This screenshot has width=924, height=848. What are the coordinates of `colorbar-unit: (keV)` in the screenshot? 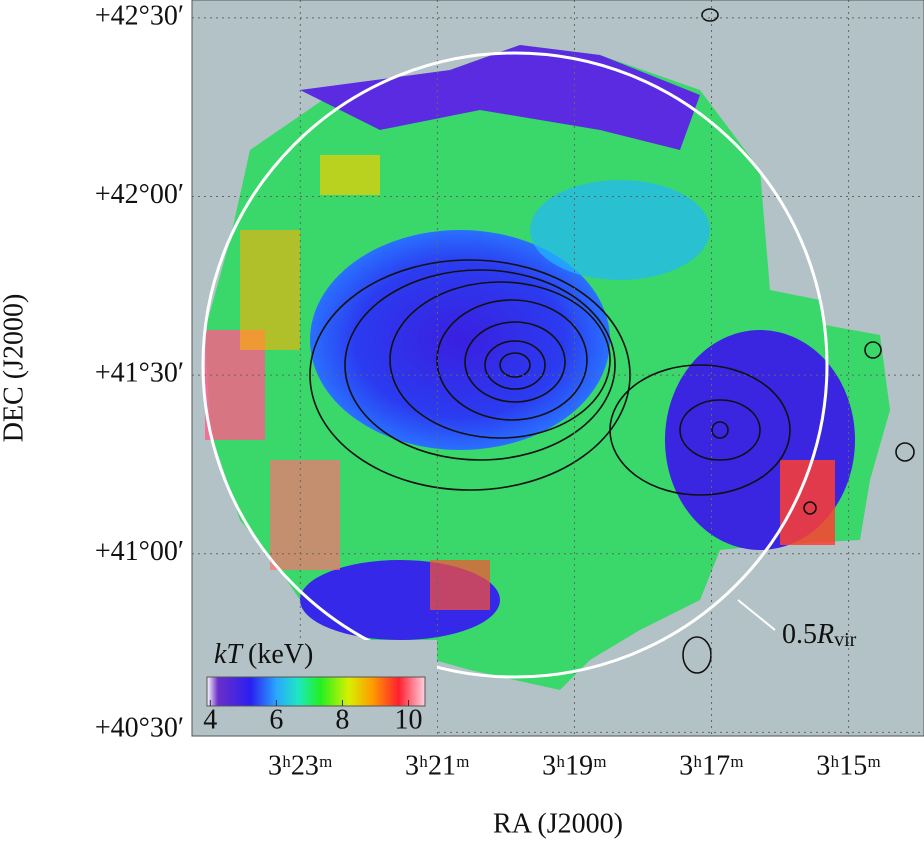 It's located at (280, 654).